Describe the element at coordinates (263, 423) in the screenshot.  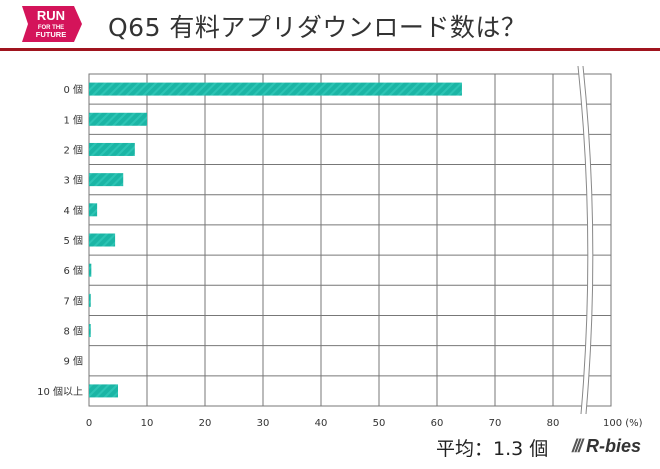
I see `x-tick-label: 30` at that location.